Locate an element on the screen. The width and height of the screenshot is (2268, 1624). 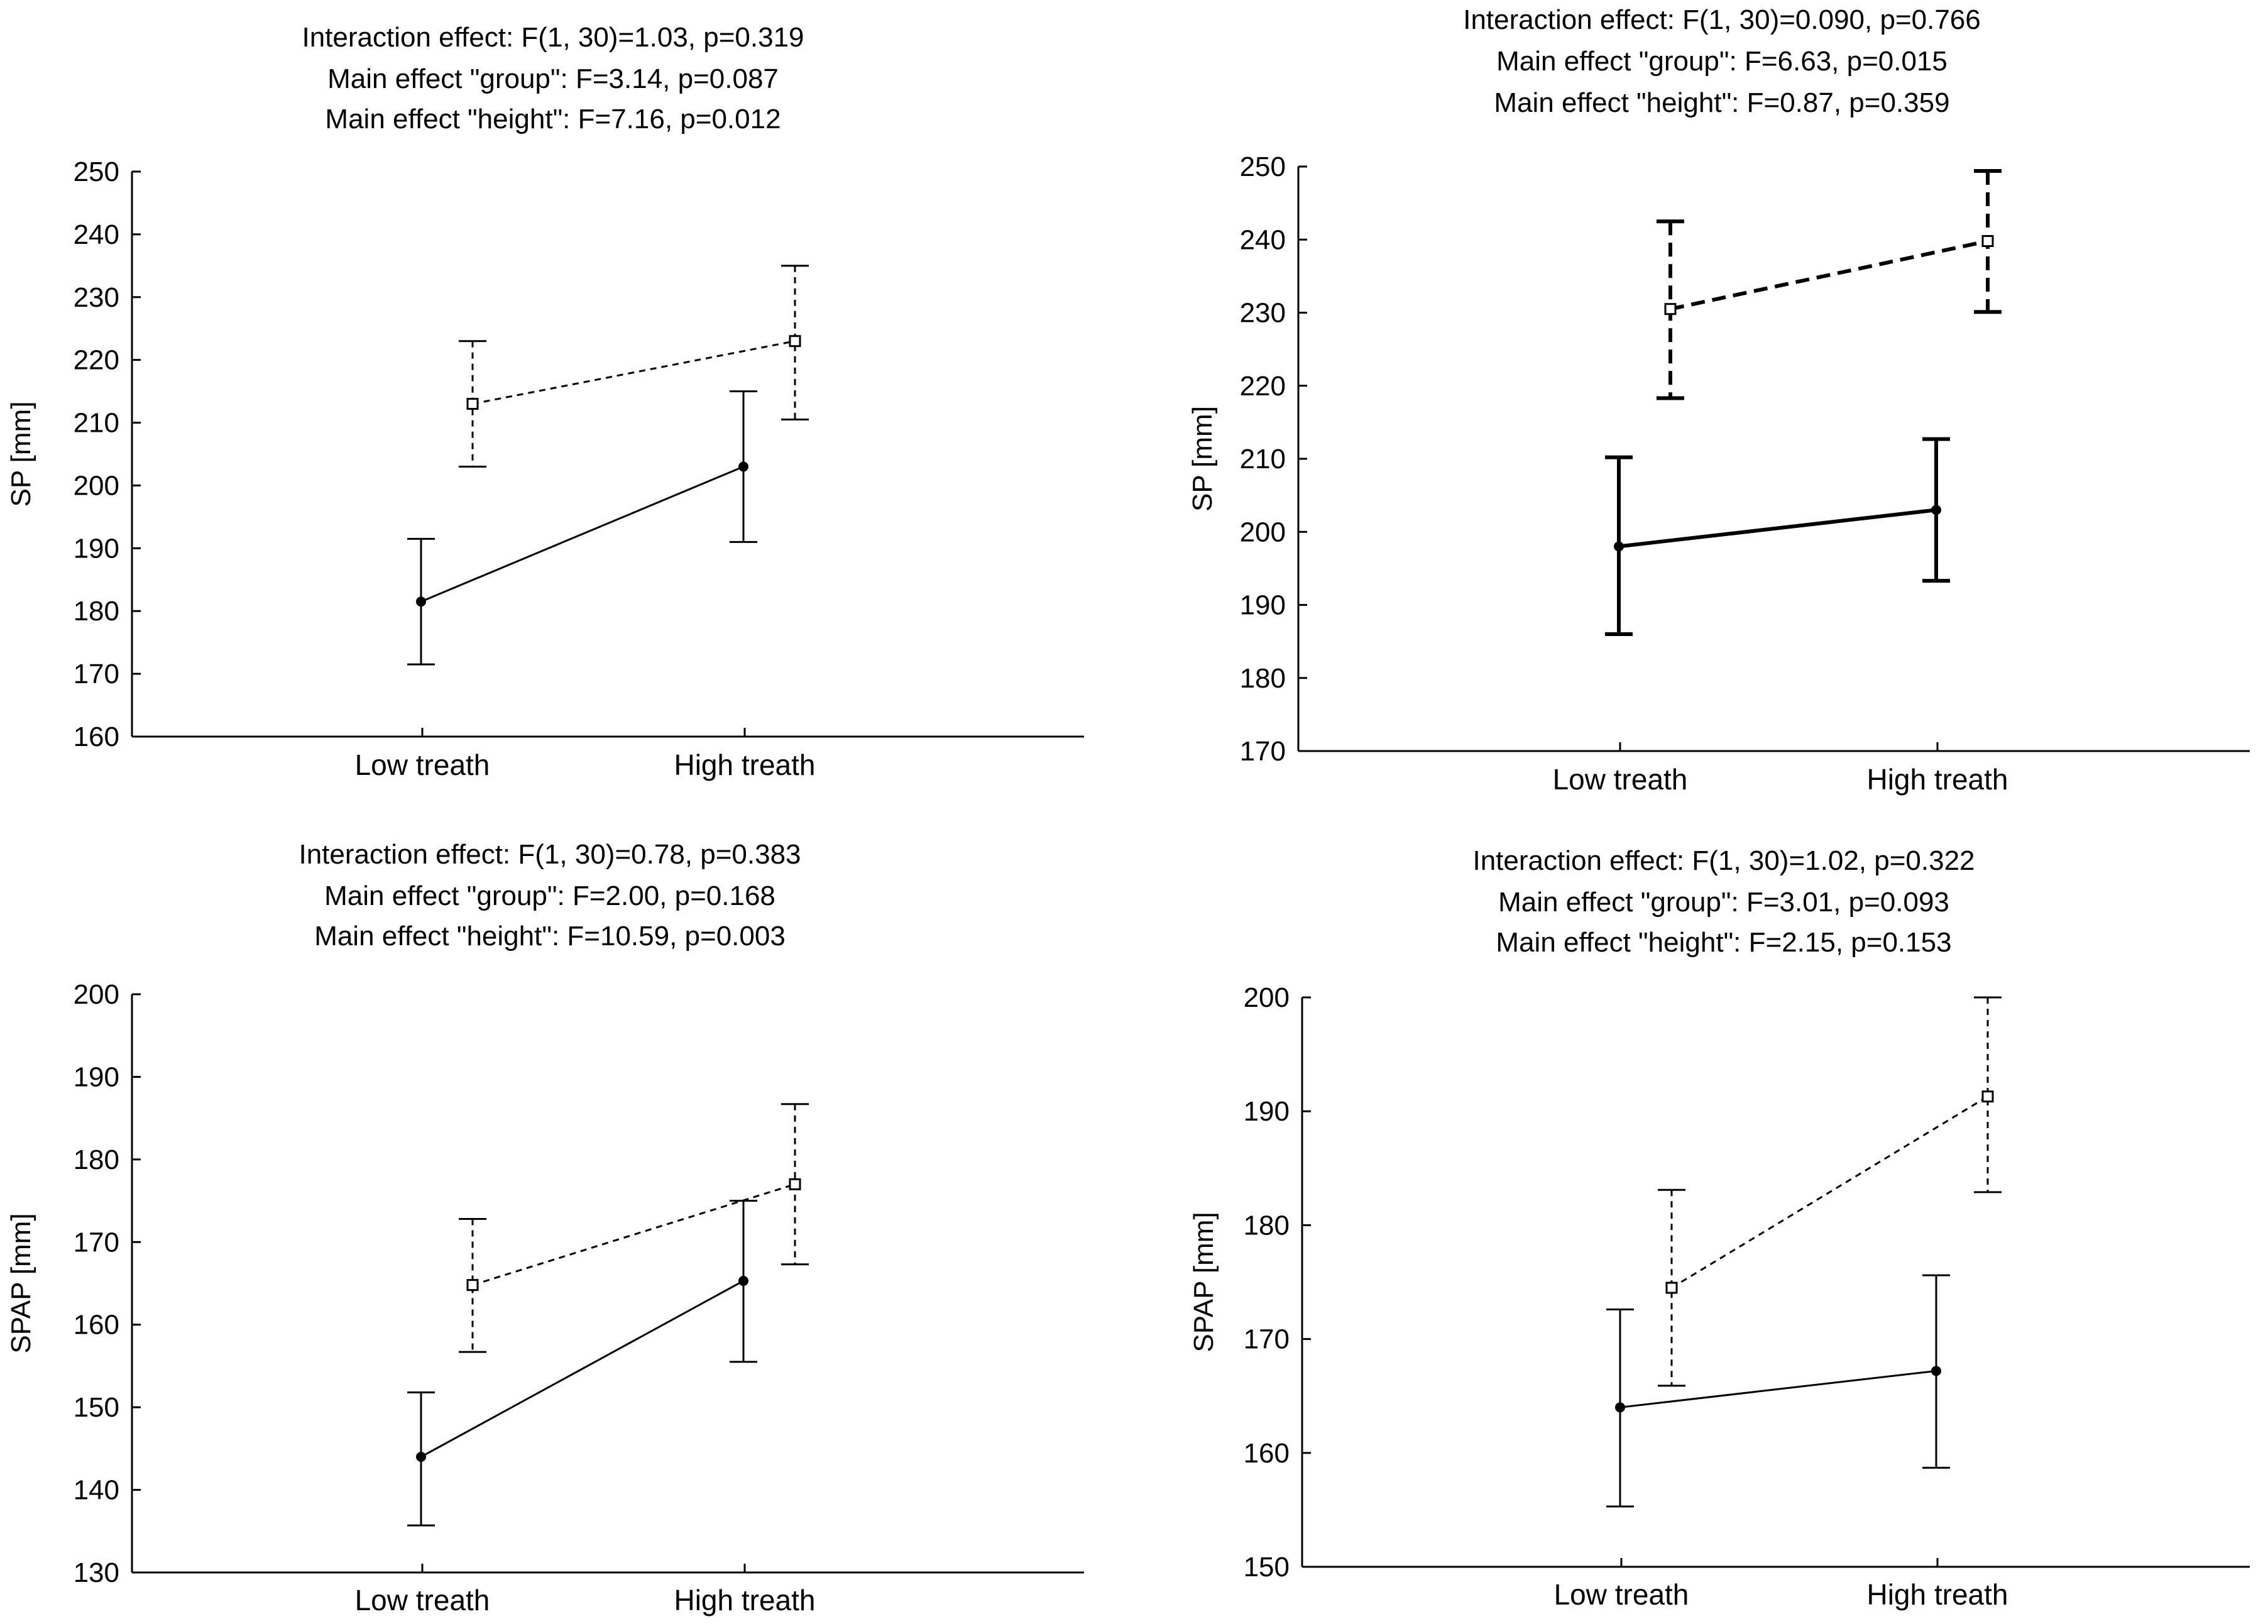
chart-title-line: Main effect "height": F=10.59, p=0.003 is located at coordinates (550, 937).